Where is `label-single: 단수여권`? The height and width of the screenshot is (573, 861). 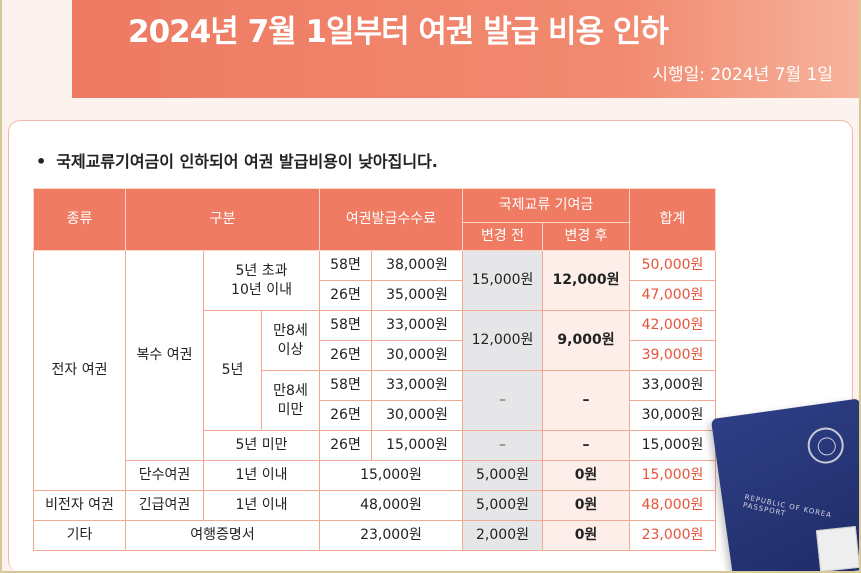
label-single: 단수여권 is located at coordinates (164, 475).